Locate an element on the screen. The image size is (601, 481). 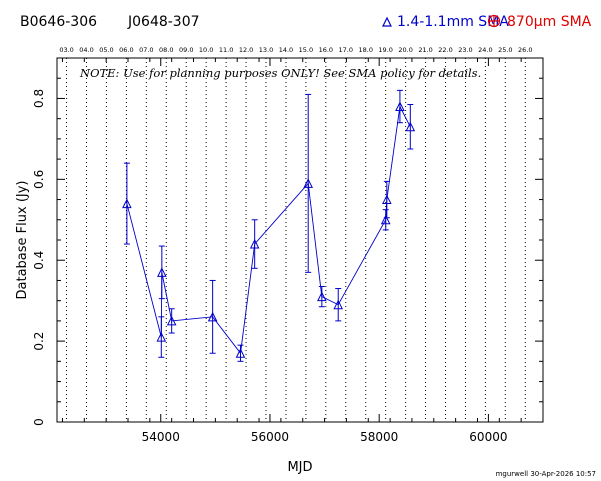
top-year-label: 16.0 is located at coordinates (326, 50).